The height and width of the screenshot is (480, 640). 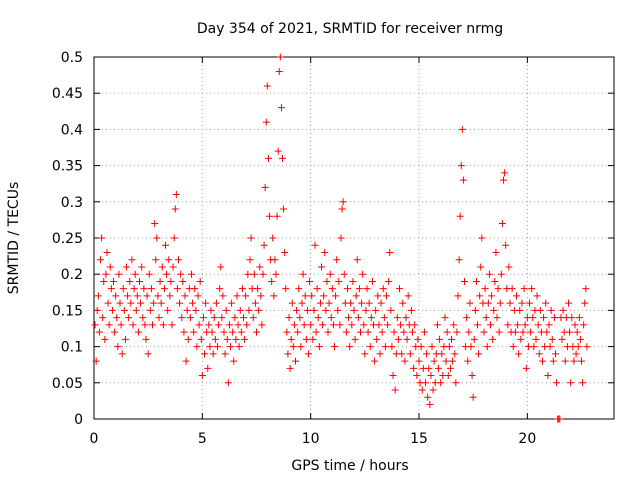 I want to click on y-tick-label: 0.2, so click(x=72, y=275).